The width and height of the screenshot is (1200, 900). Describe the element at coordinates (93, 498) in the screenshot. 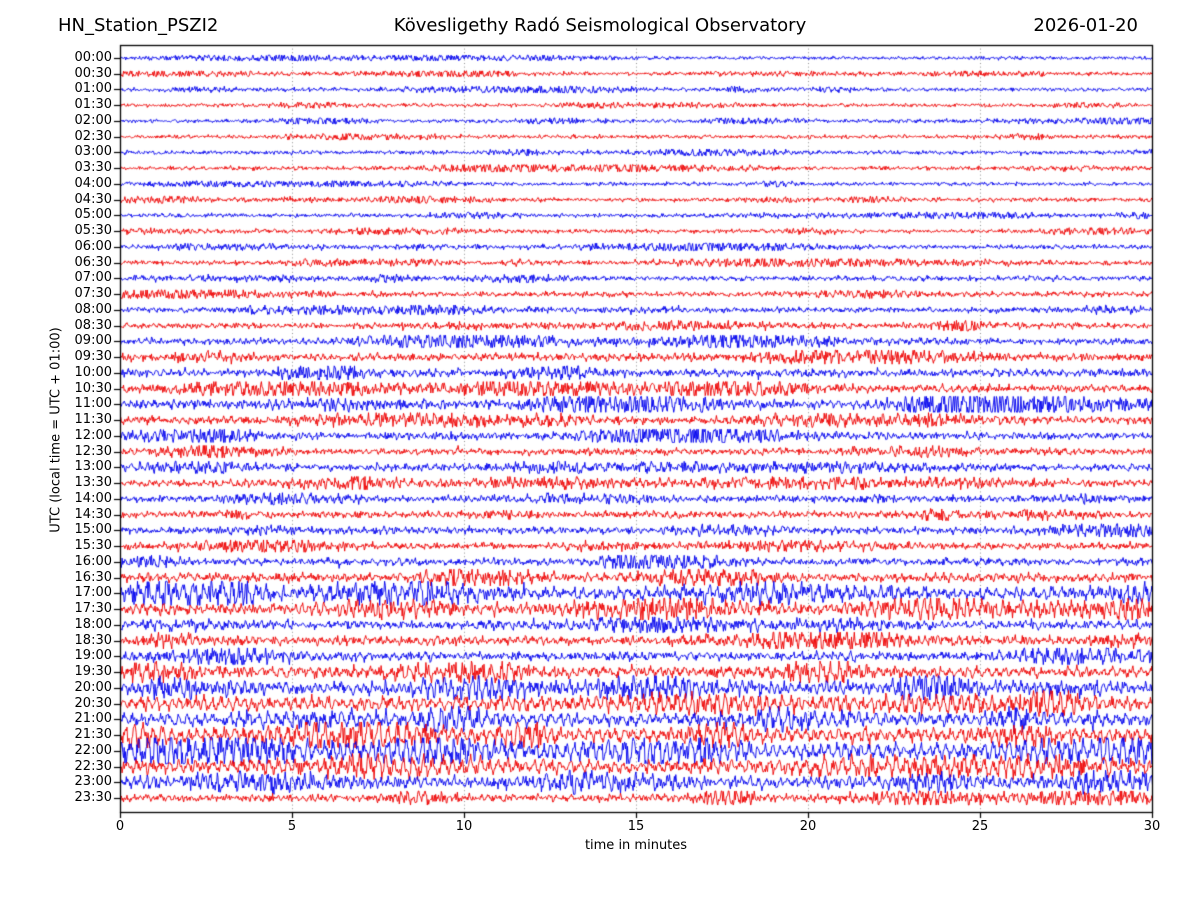

I see `y-tick-label: 14:00` at that location.